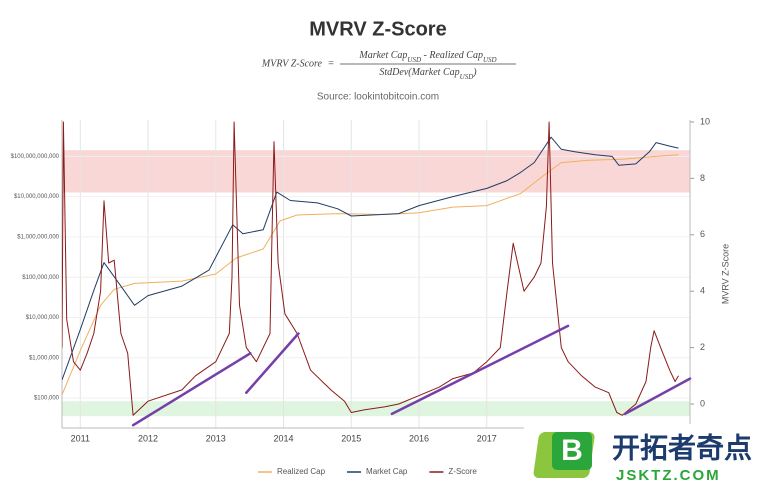  I want to click on watermark-url: JSKTZ.COM, so click(668, 475).